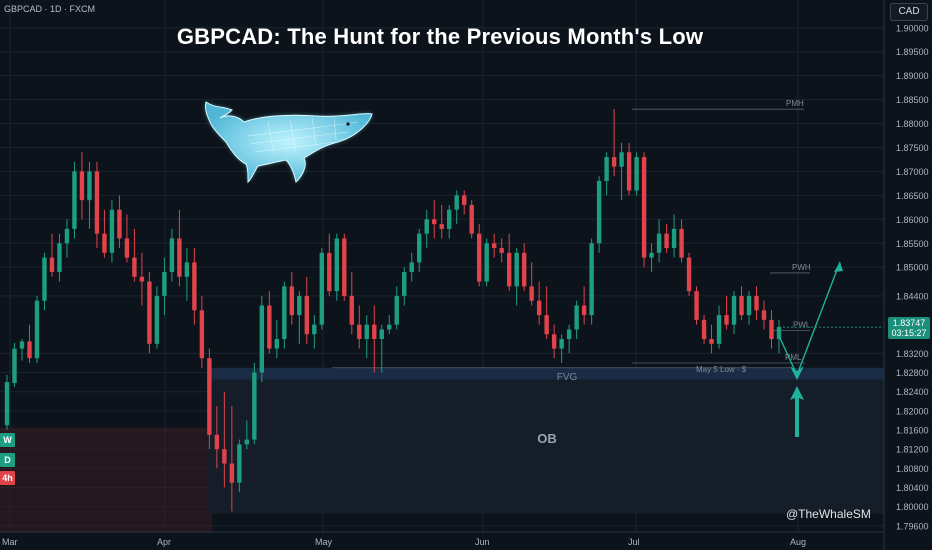 Image resolution: width=932 pixels, height=550 pixels. I want to click on y-tick-label: 1.84400, so click(912, 296).